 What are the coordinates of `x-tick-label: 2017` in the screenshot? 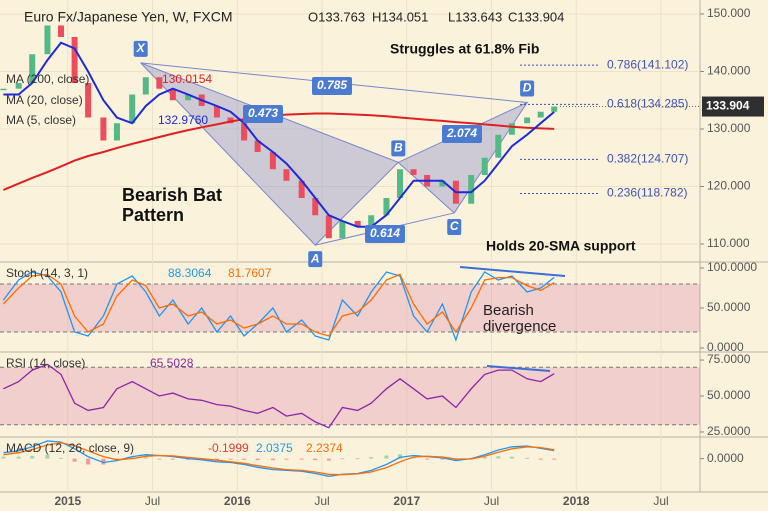 It's located at (406, 501).